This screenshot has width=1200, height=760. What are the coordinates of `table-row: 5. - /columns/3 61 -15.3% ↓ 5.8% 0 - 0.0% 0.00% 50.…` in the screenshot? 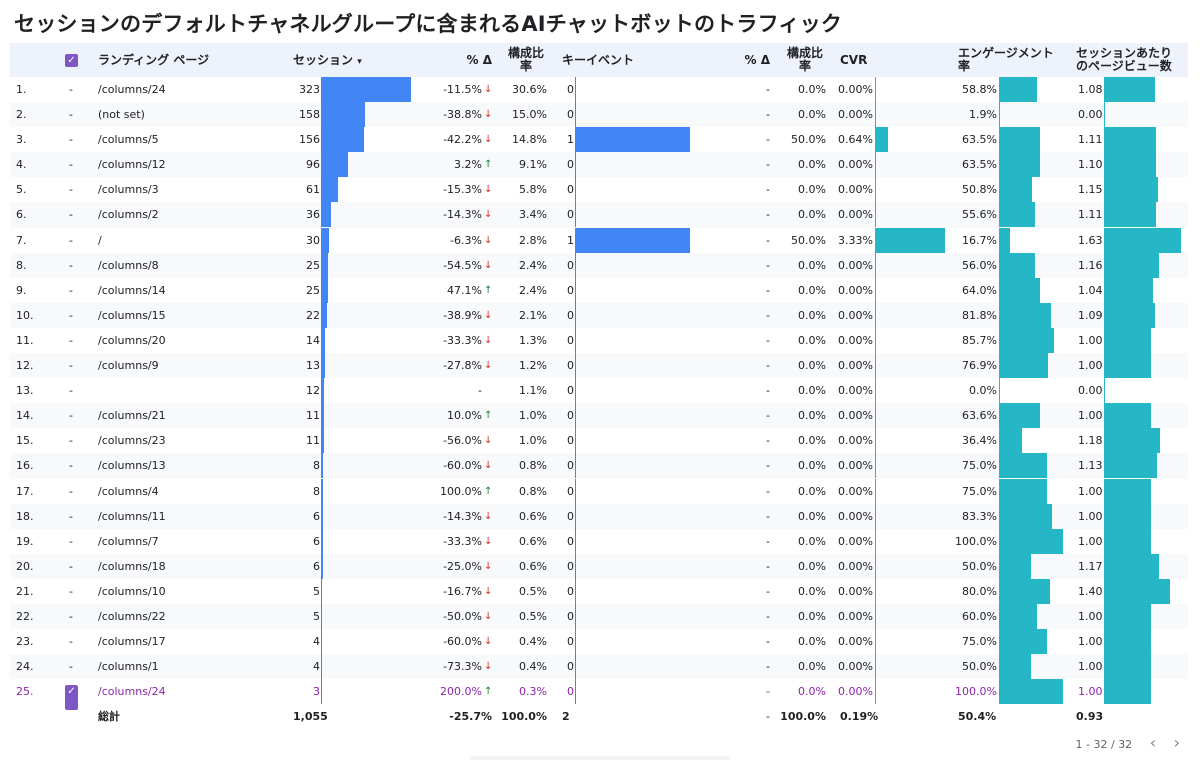 It's located at (599, 190).